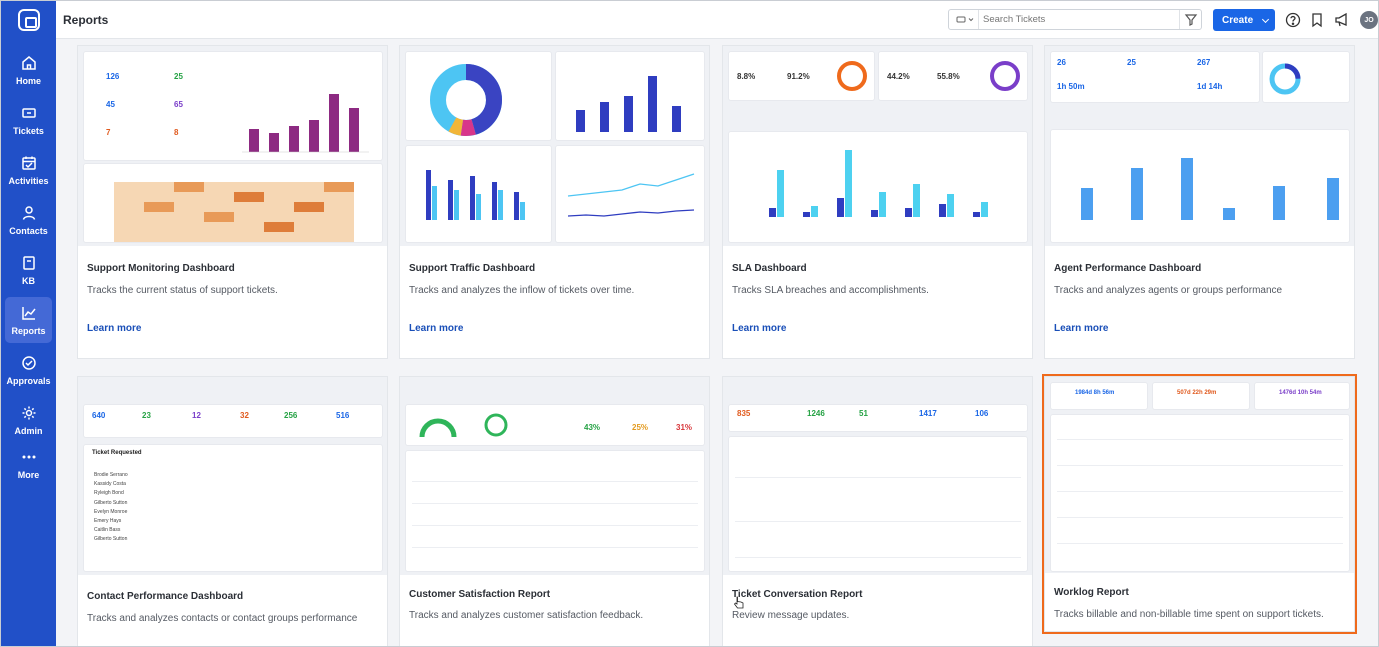 The width and height of the screenshot is (1379, 647). What do you see at coordinates (178, 104) in the screenshot?
I see `preview-kpi: 65` at bounding box center [178, 104].